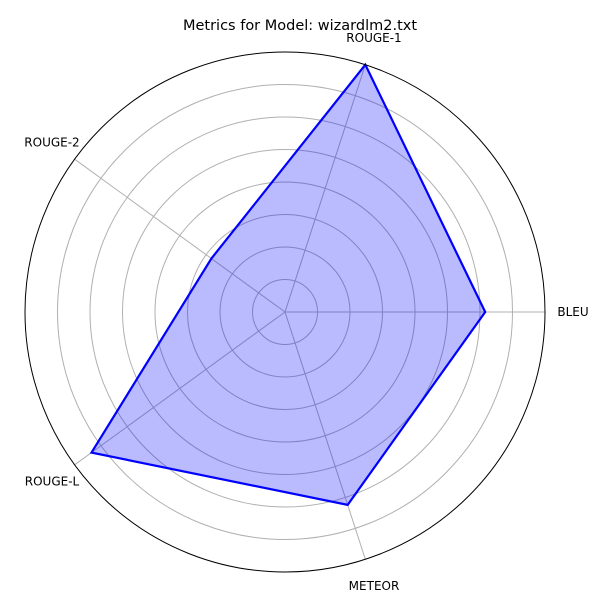 This screenshot has height=600, width=600. What do you see at coordinates (373, 38) in the screenshot?
I see `axis-label: ROUGE-1` at bounding box center [373, 38].